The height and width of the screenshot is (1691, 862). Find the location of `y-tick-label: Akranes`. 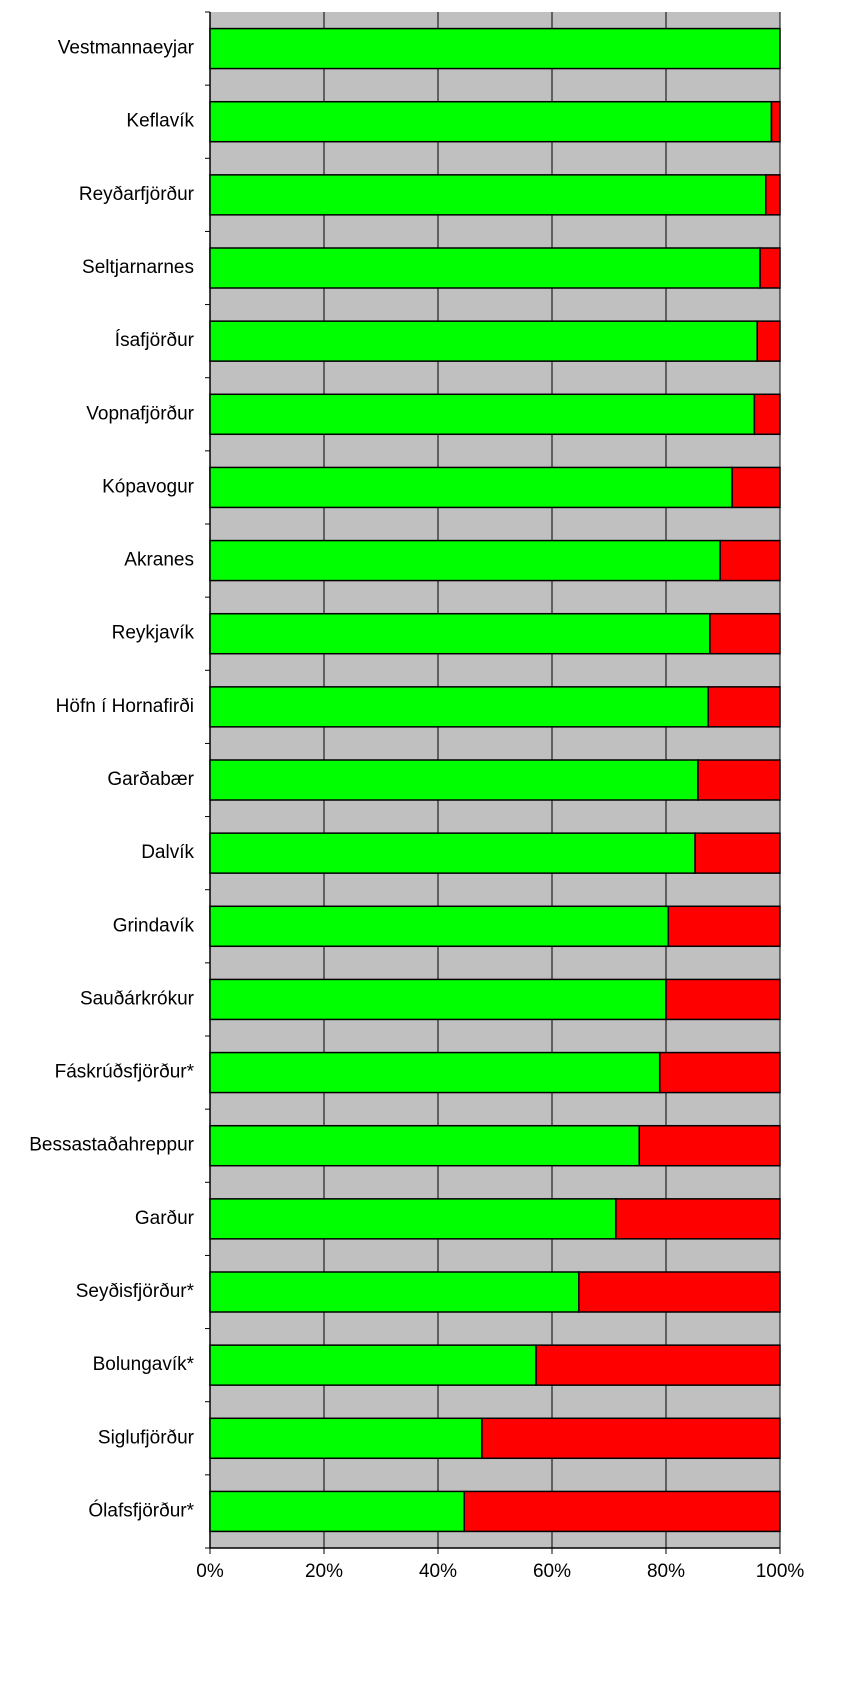

y-tick-label: Akranes is located at coordinates (159, 560).